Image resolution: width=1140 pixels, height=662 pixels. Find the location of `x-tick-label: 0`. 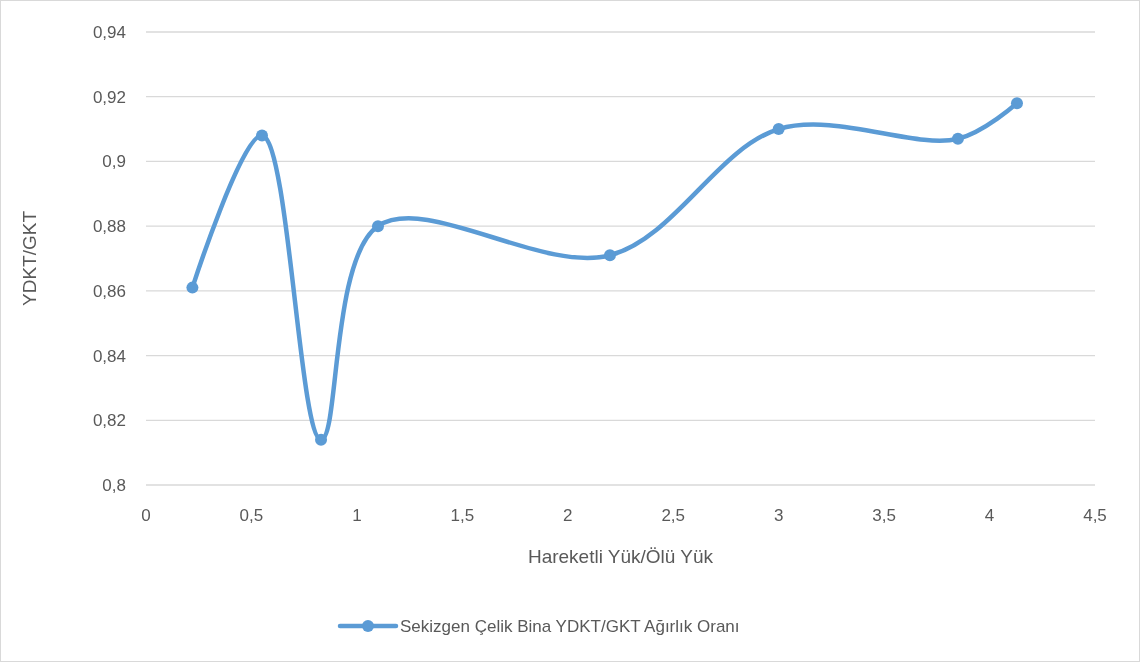

x-tick-label: 0 is located at coordinates (146, 515).